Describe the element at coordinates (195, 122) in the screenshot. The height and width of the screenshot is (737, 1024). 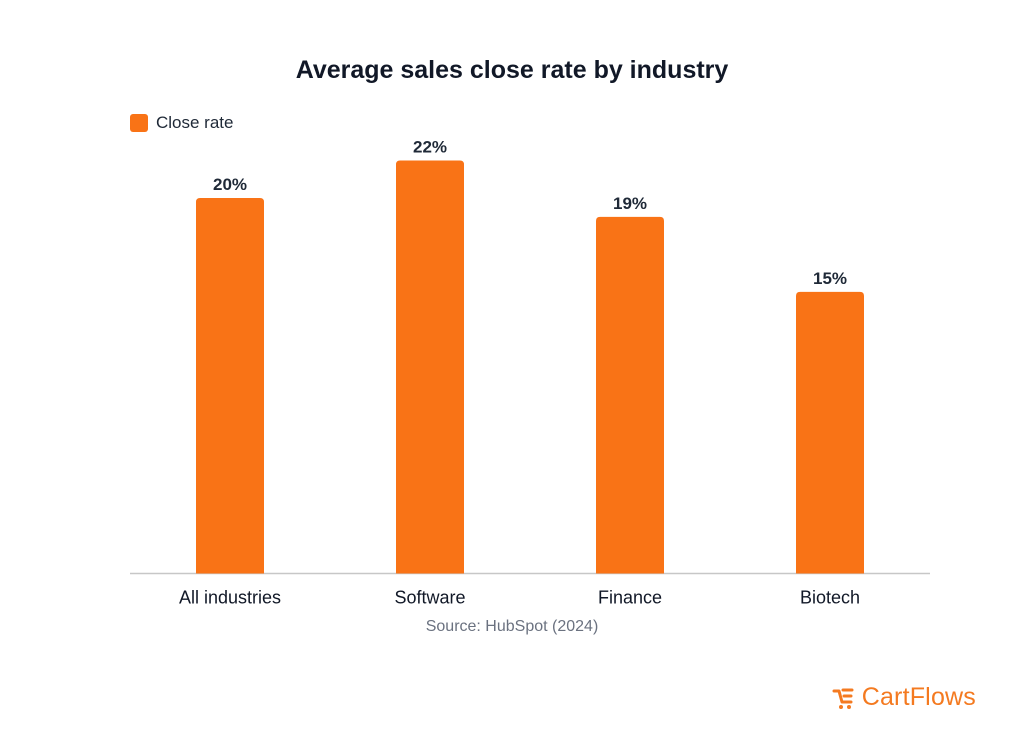
I see `legend-label: Close rate` at that location.